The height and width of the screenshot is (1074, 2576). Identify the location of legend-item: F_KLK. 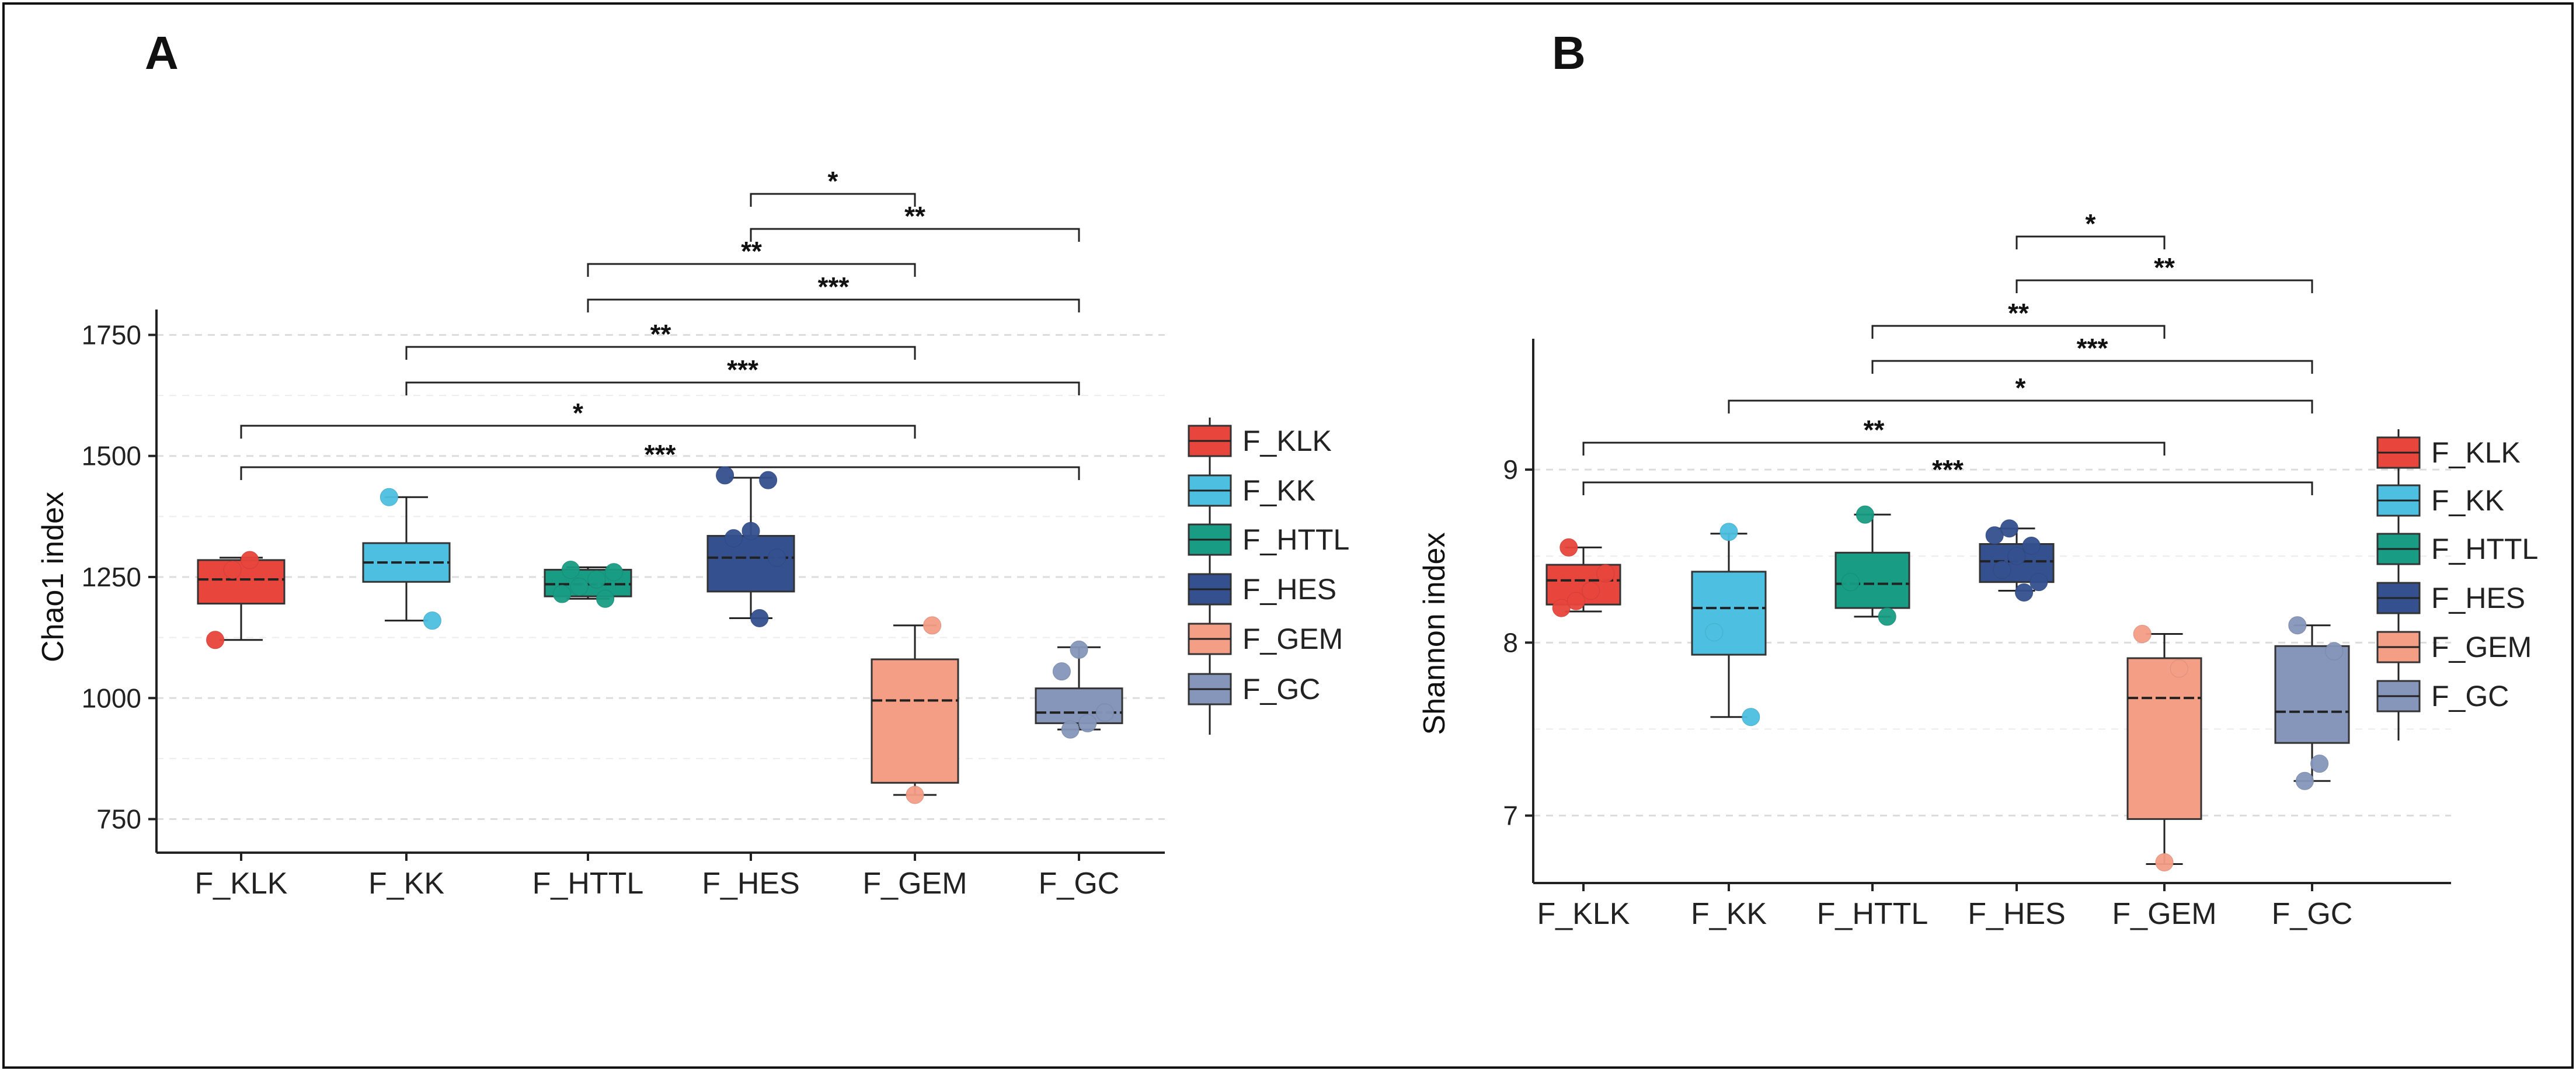
(1260, 441).